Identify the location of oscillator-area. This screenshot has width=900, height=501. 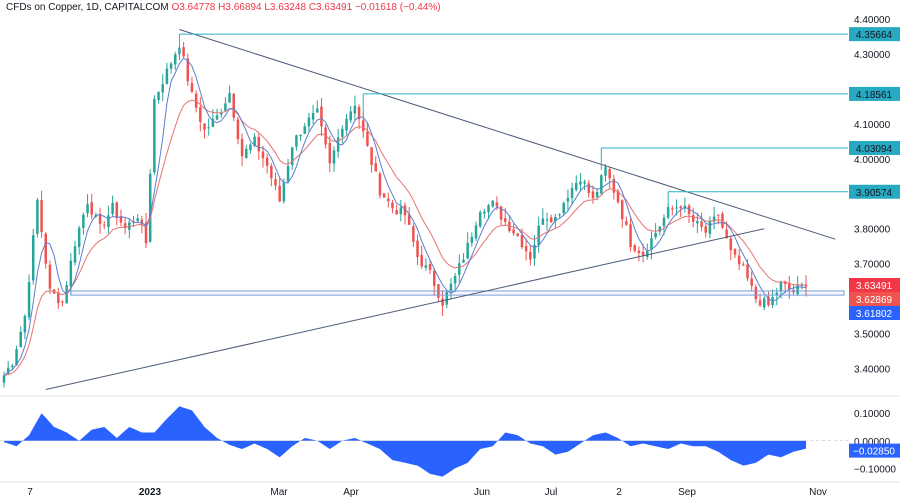
(405, 441).